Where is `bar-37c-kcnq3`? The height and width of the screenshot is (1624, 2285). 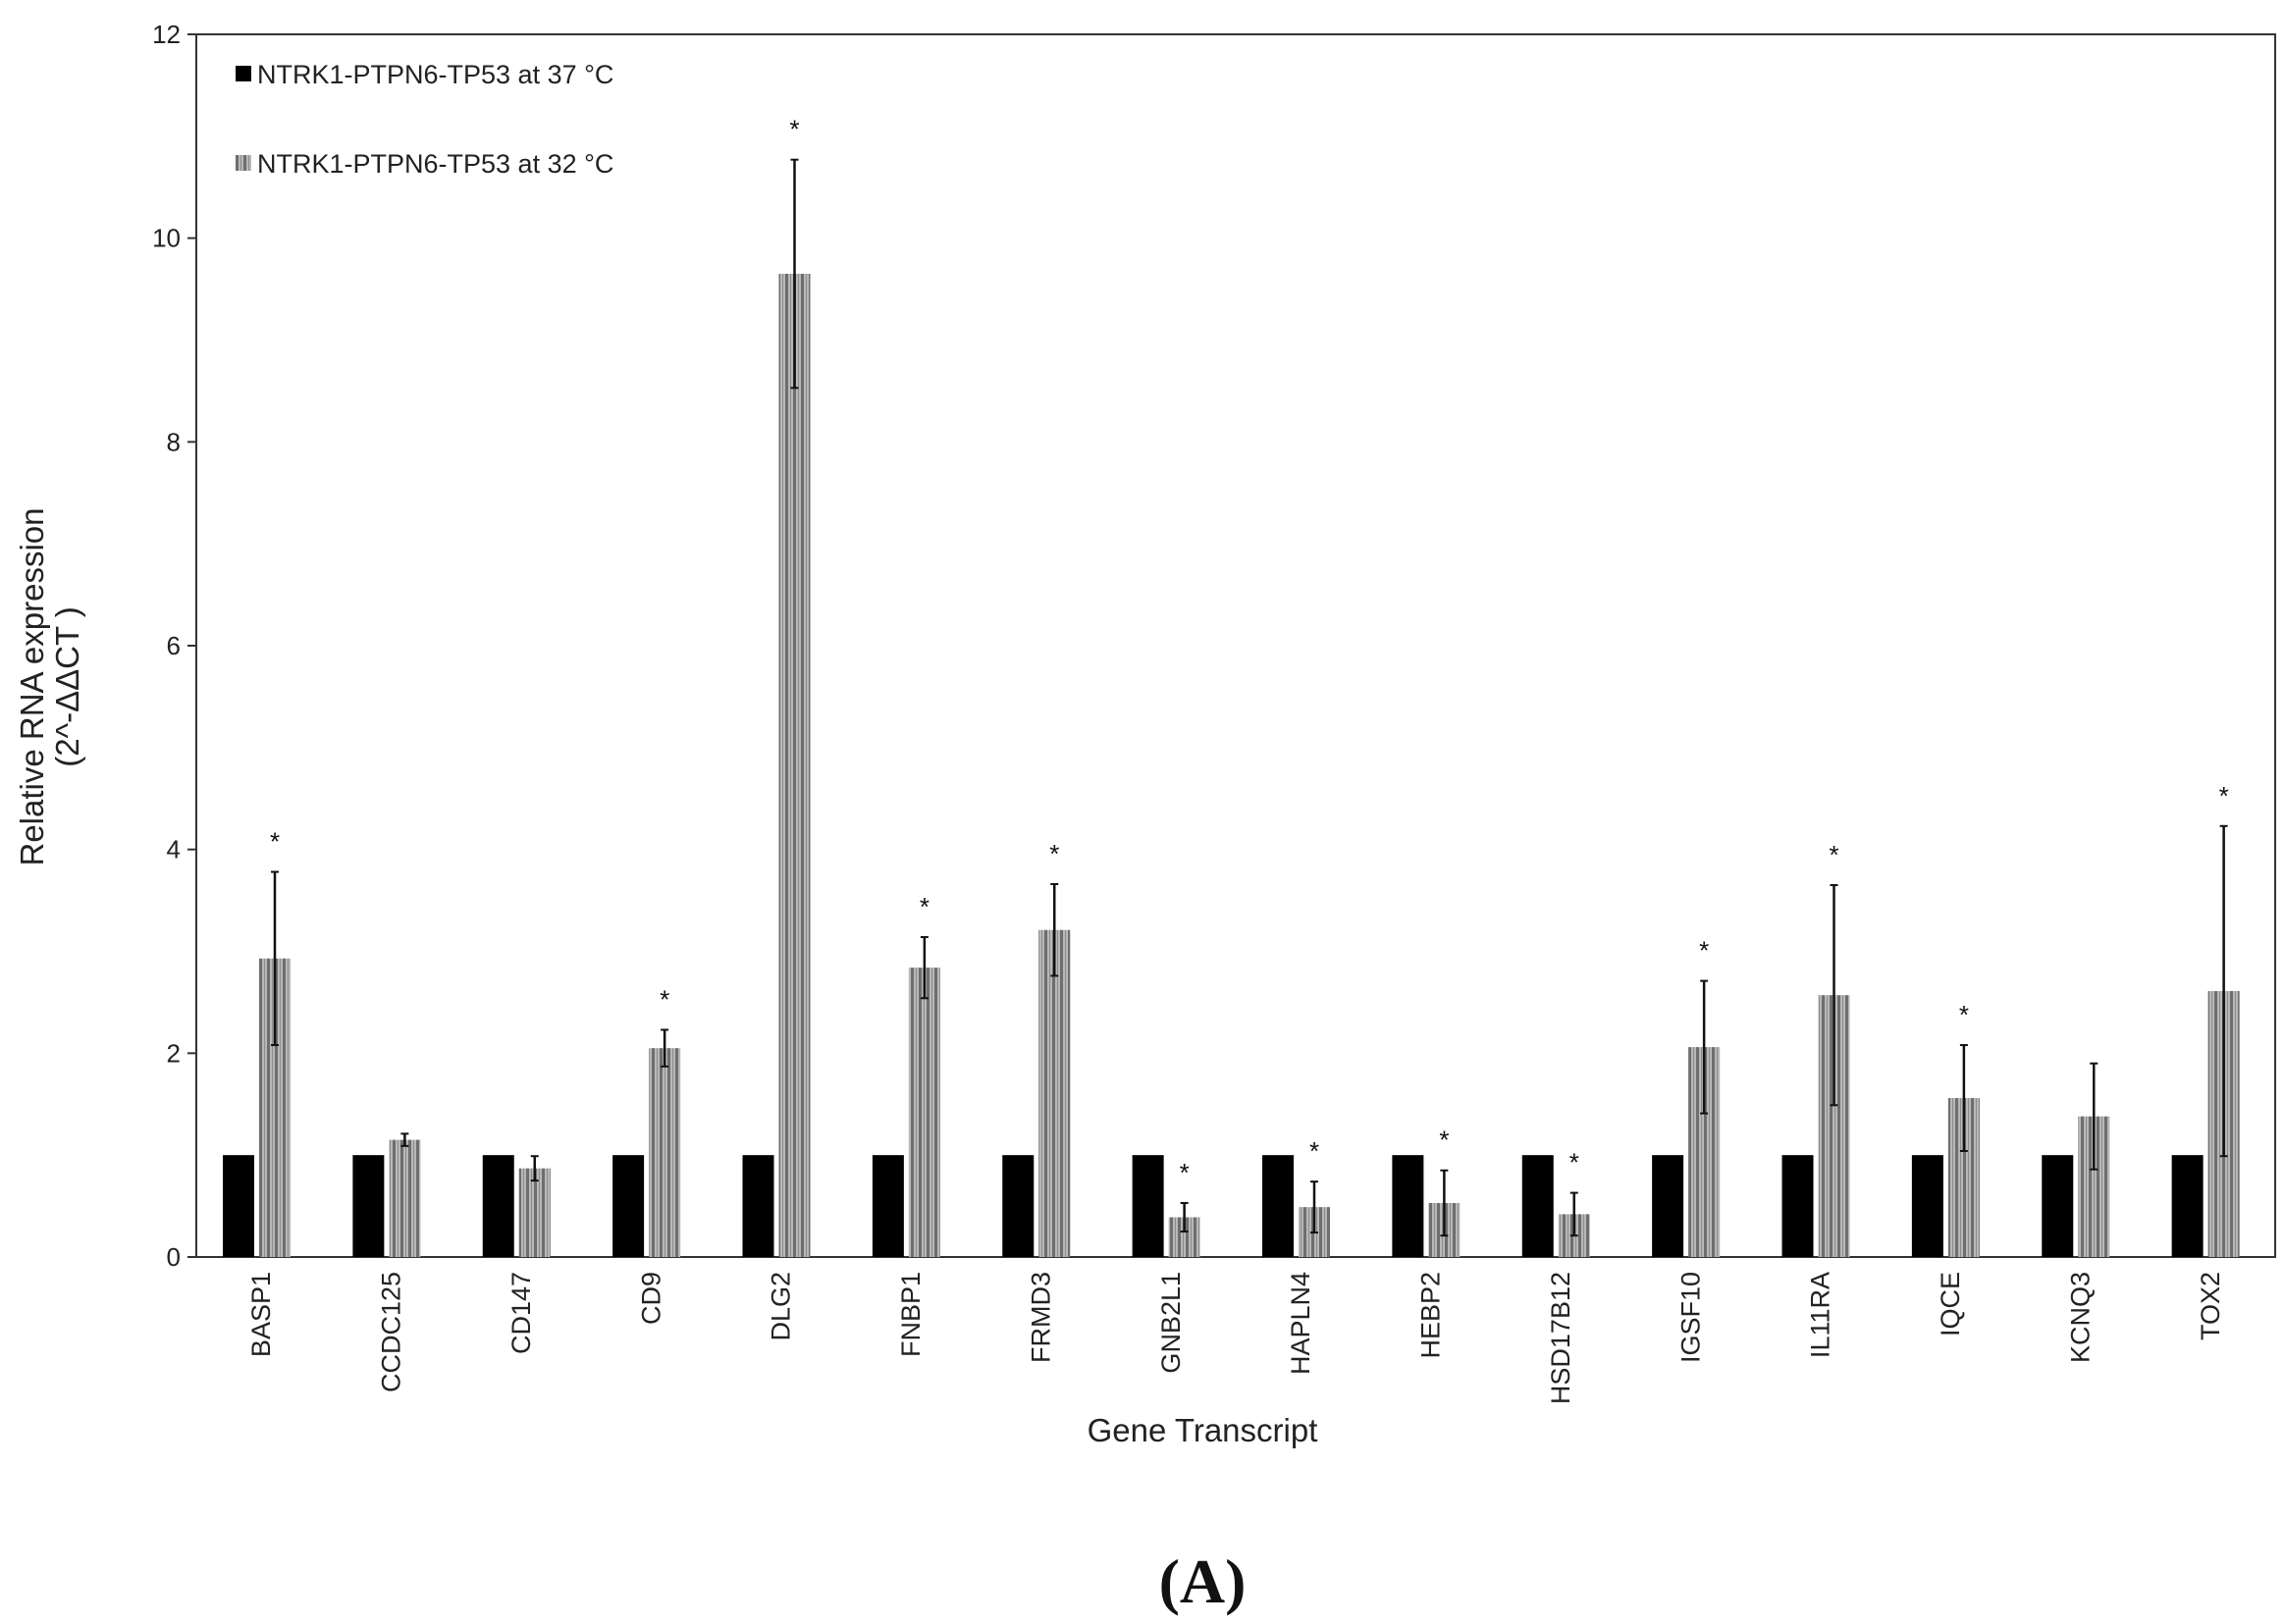
bar-37c-kcnq3 is located at coordinates (2058, 1206).